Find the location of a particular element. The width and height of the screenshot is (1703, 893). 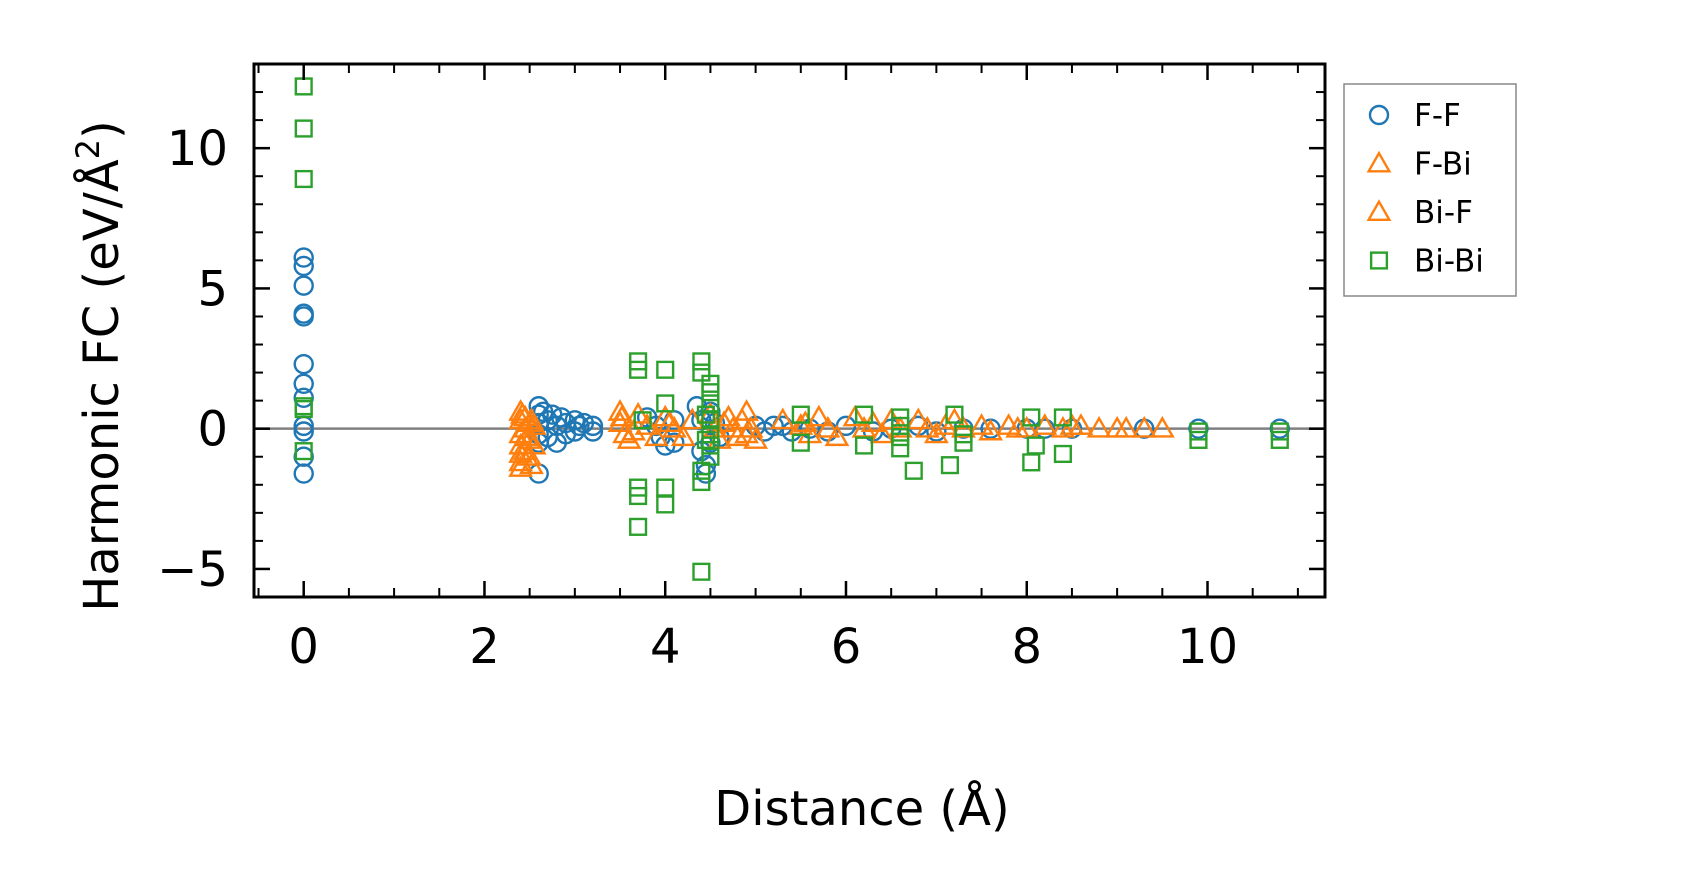

legend-entry-label: Bi-F is located at coordinates (1443, 213).